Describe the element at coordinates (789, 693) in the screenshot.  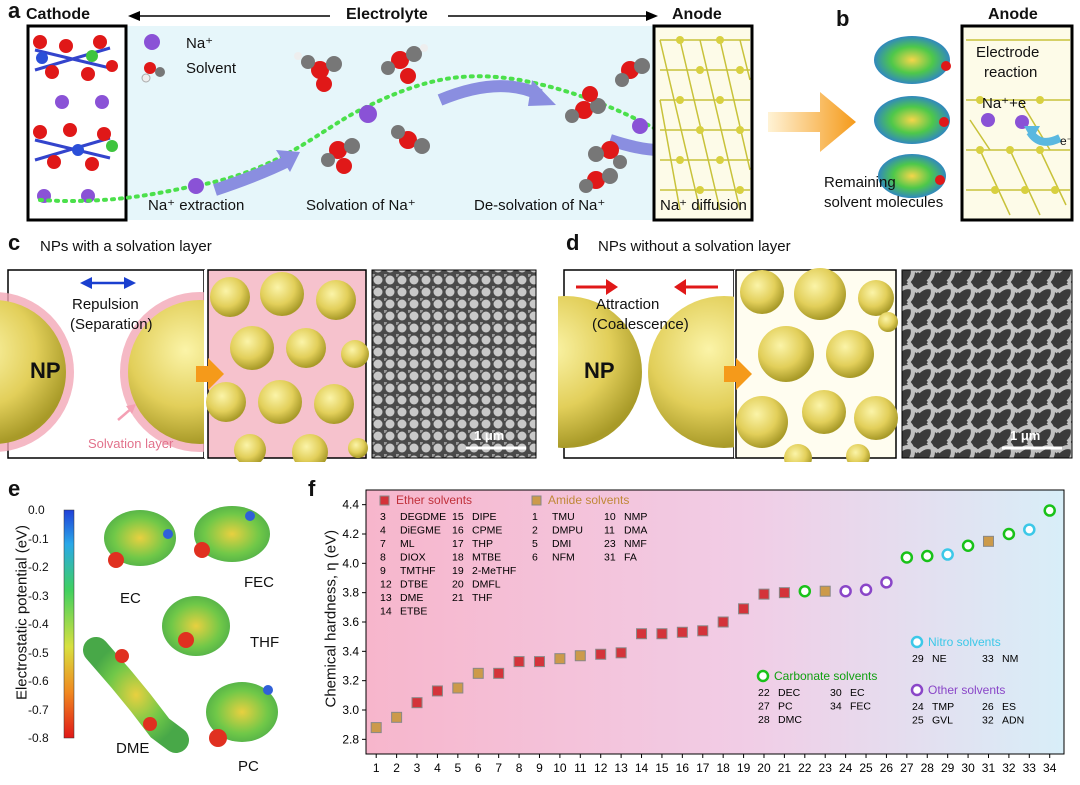
I see `carbonate-legend-name: DEC` at that location.